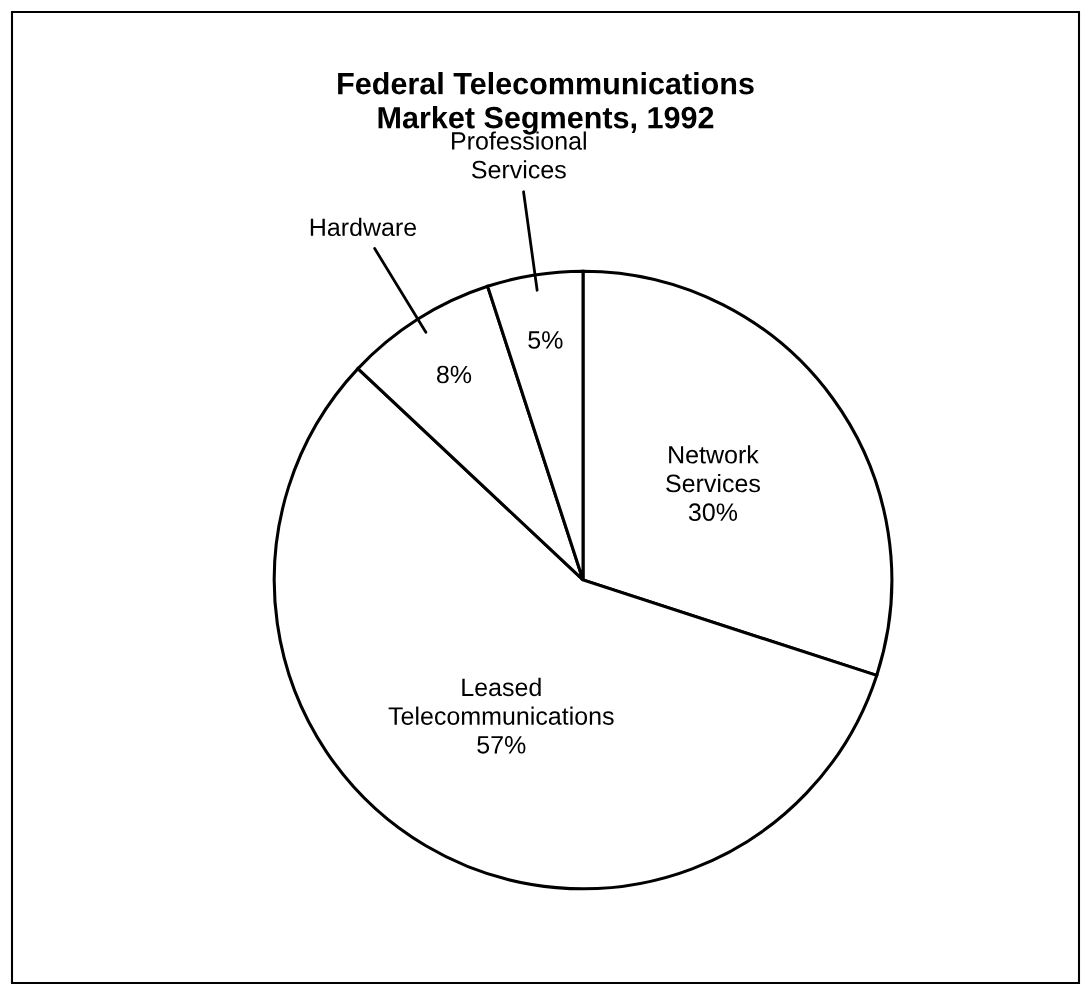 The width and height of the screenshot is (1091, 995). I want to click on slice-label: Network Services, so click(713, 469).